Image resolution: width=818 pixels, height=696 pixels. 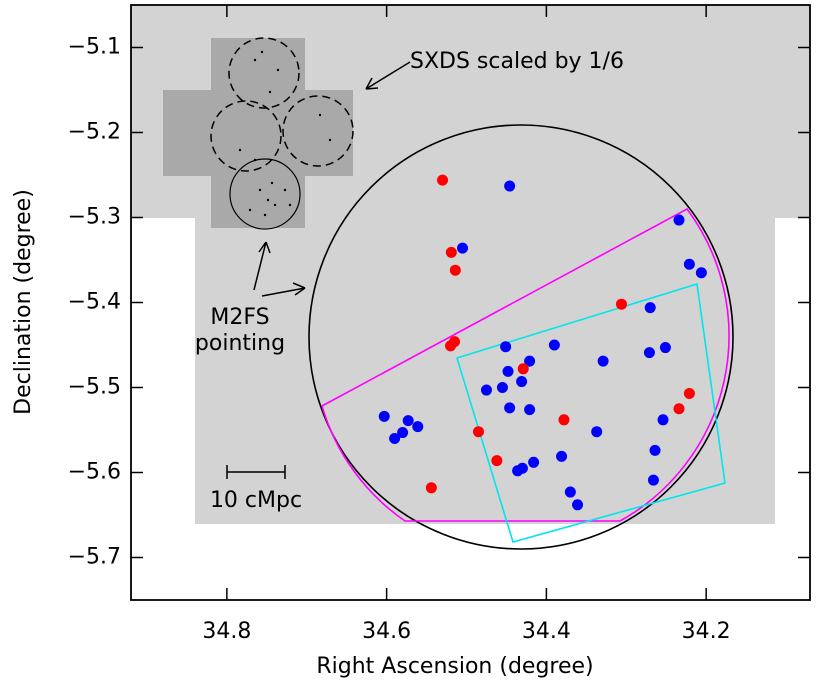 What do you see at coordinates (94, 302) in the screenshot?
I see `y-tick-label: −5.4` at bounding box center [94, 302].